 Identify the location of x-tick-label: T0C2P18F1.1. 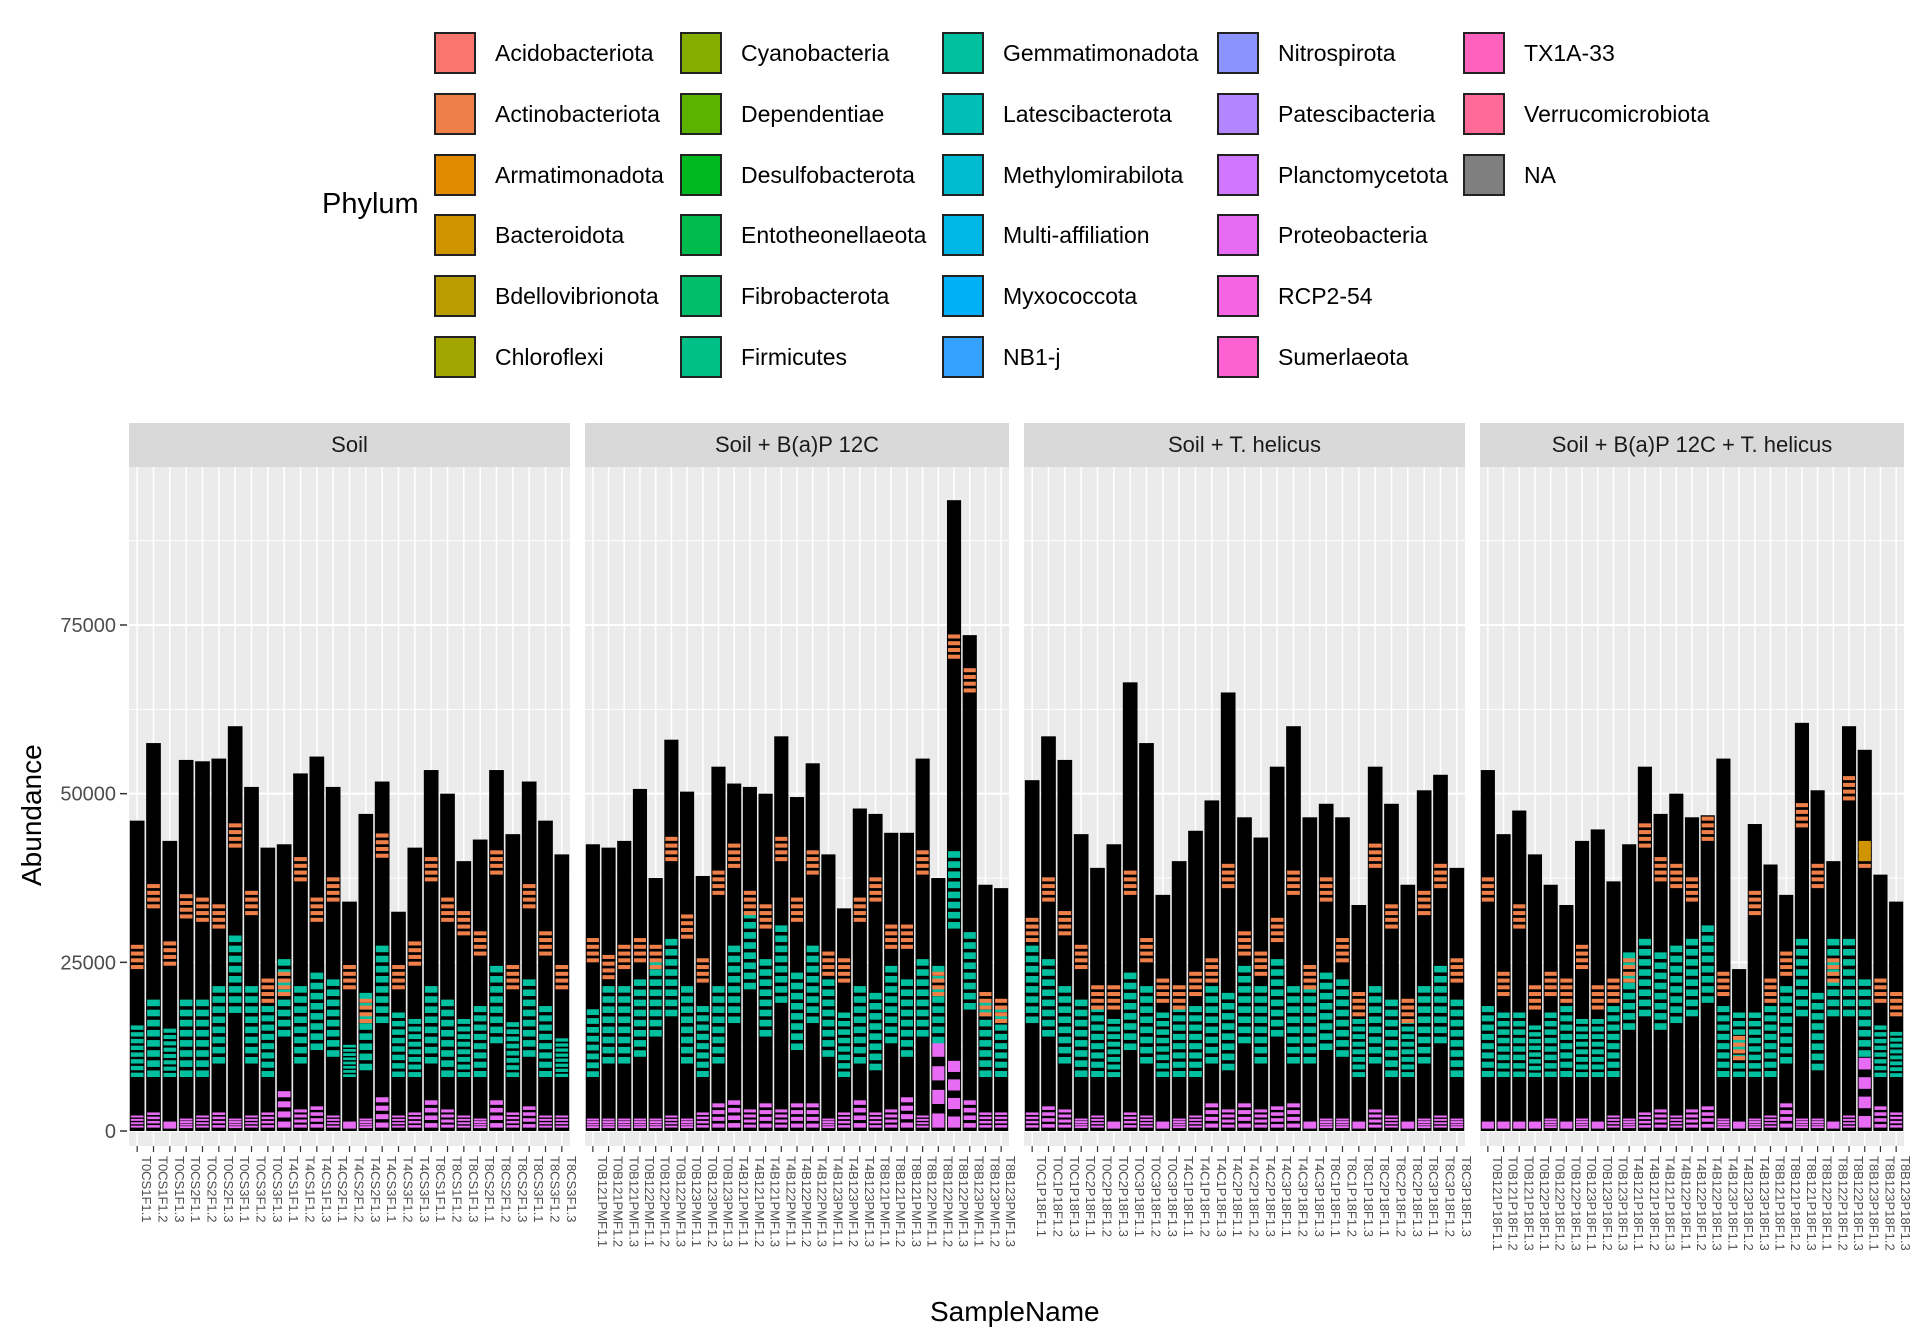
(1090, 1196).